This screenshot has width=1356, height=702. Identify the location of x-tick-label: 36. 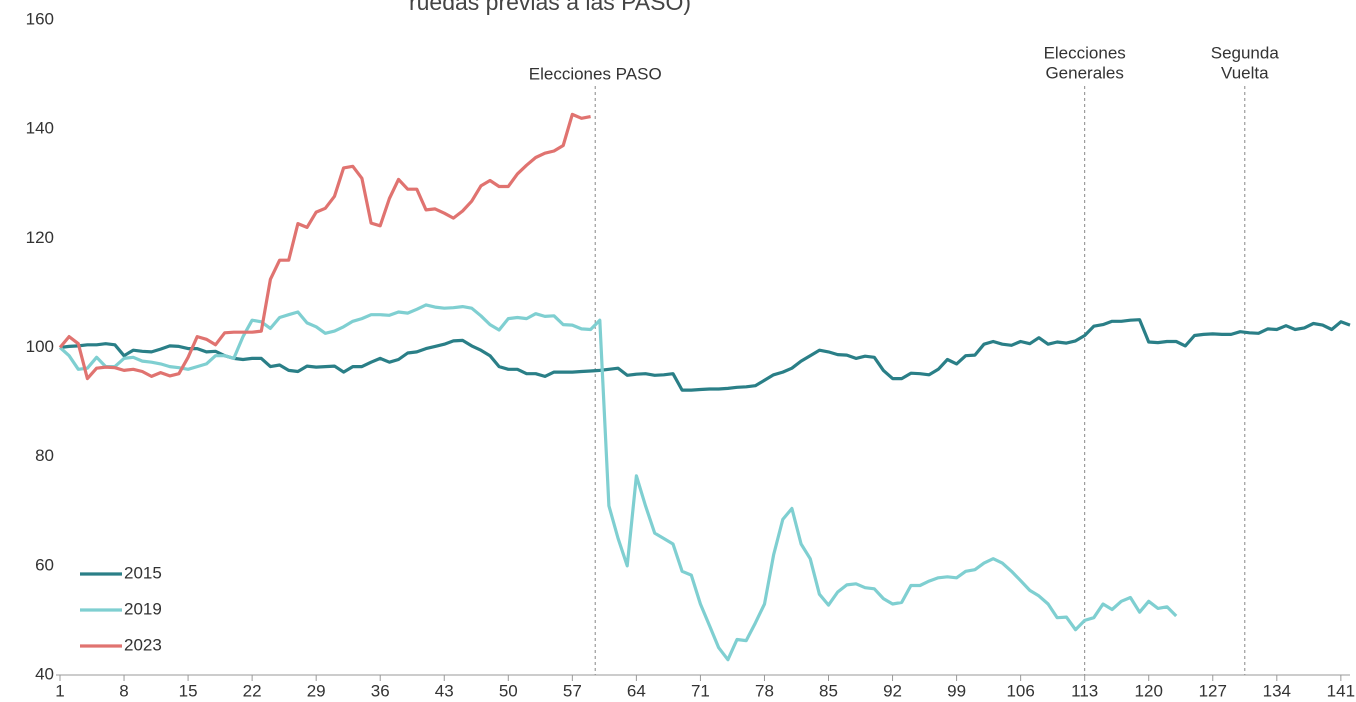
(380, 690).